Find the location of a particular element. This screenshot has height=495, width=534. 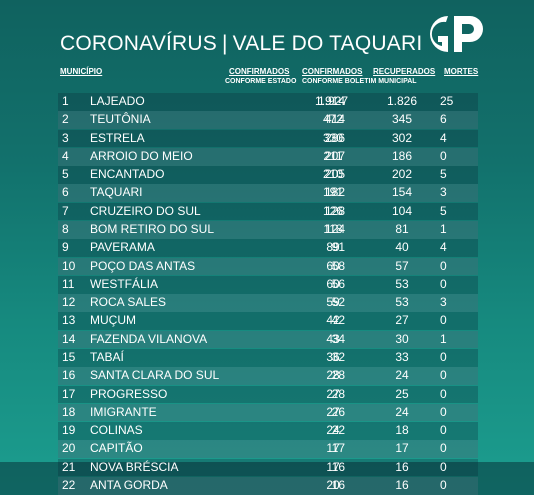

recuperados-value: 186 is located at coordinates (402, 155).